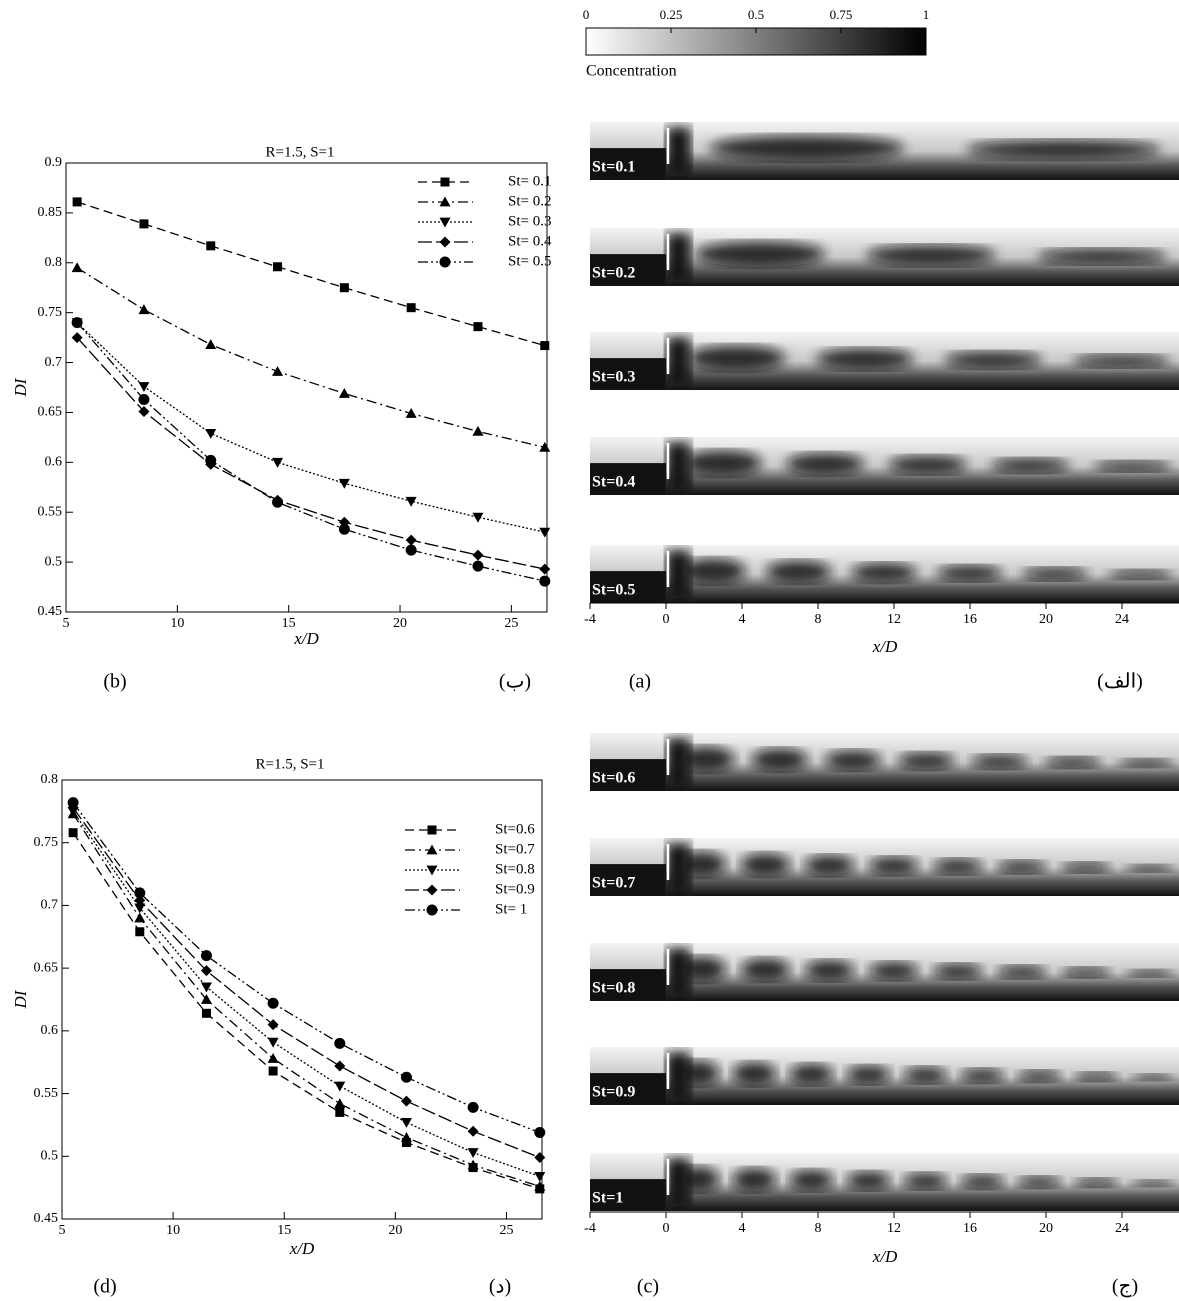 This screenshot has height=1301, width=1179. What do you see at coordinates (515, 869) in the screenshot?
I see `legend-label: St=0.8` at bounding box center [515, 869].